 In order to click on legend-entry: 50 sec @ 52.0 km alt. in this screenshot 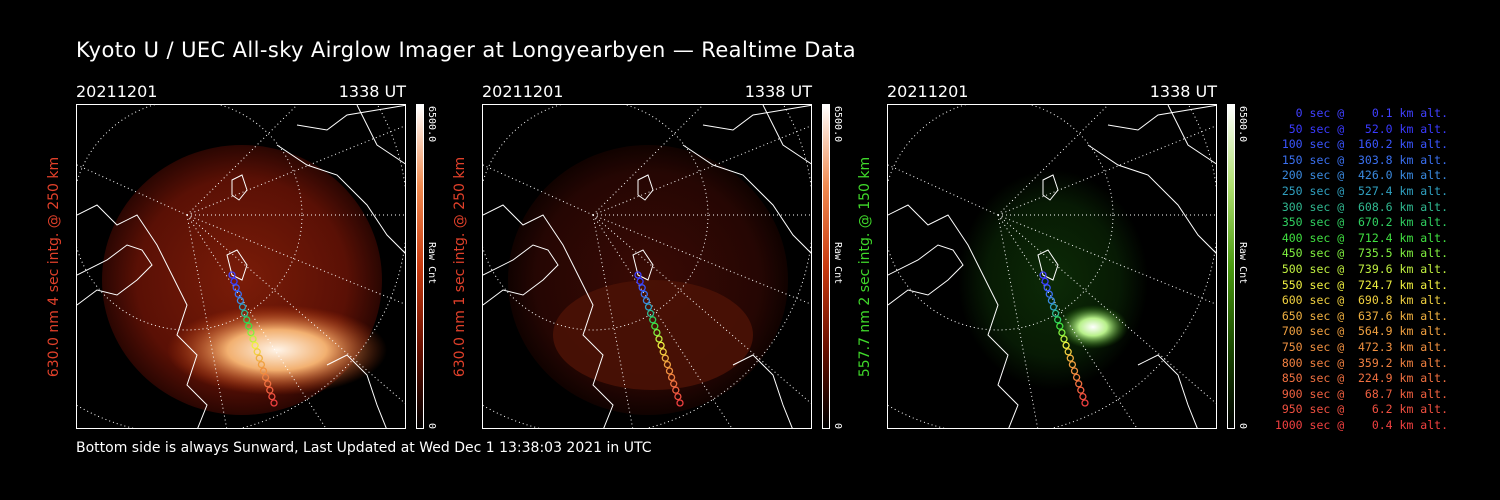, I will do `click(1361, 128)`.